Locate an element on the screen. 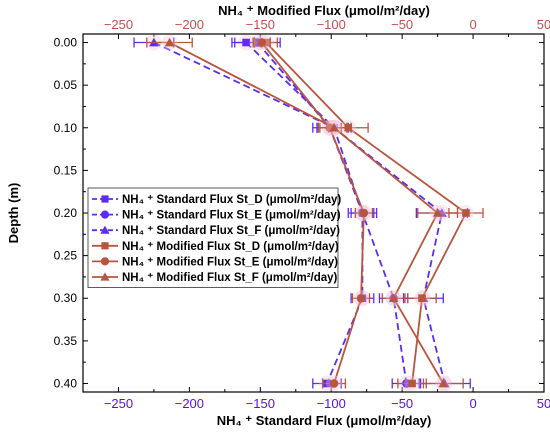 This screenshot has height=434, width=550. legend-entry: NH₄ ⁺ Modified Flux St_E (μmol/m²/day) is located at coordinates (215, 262).